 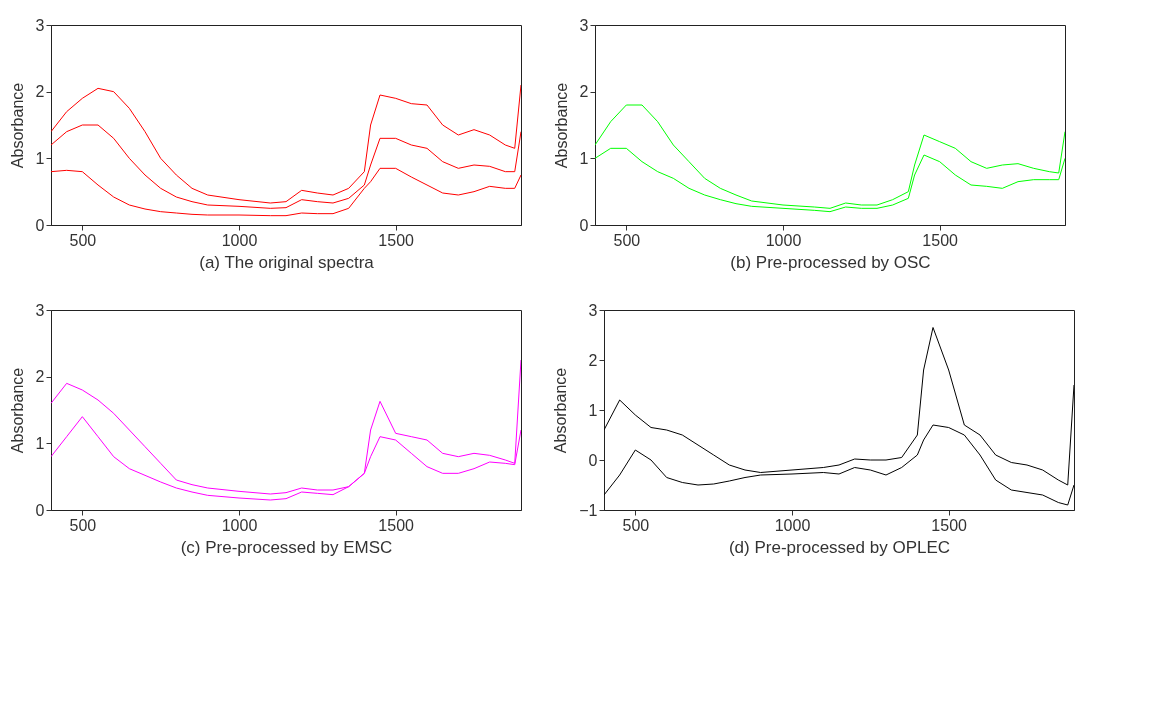 I want to click on x-axis-title: (a) The original spectra, so click(x=287, y=262).